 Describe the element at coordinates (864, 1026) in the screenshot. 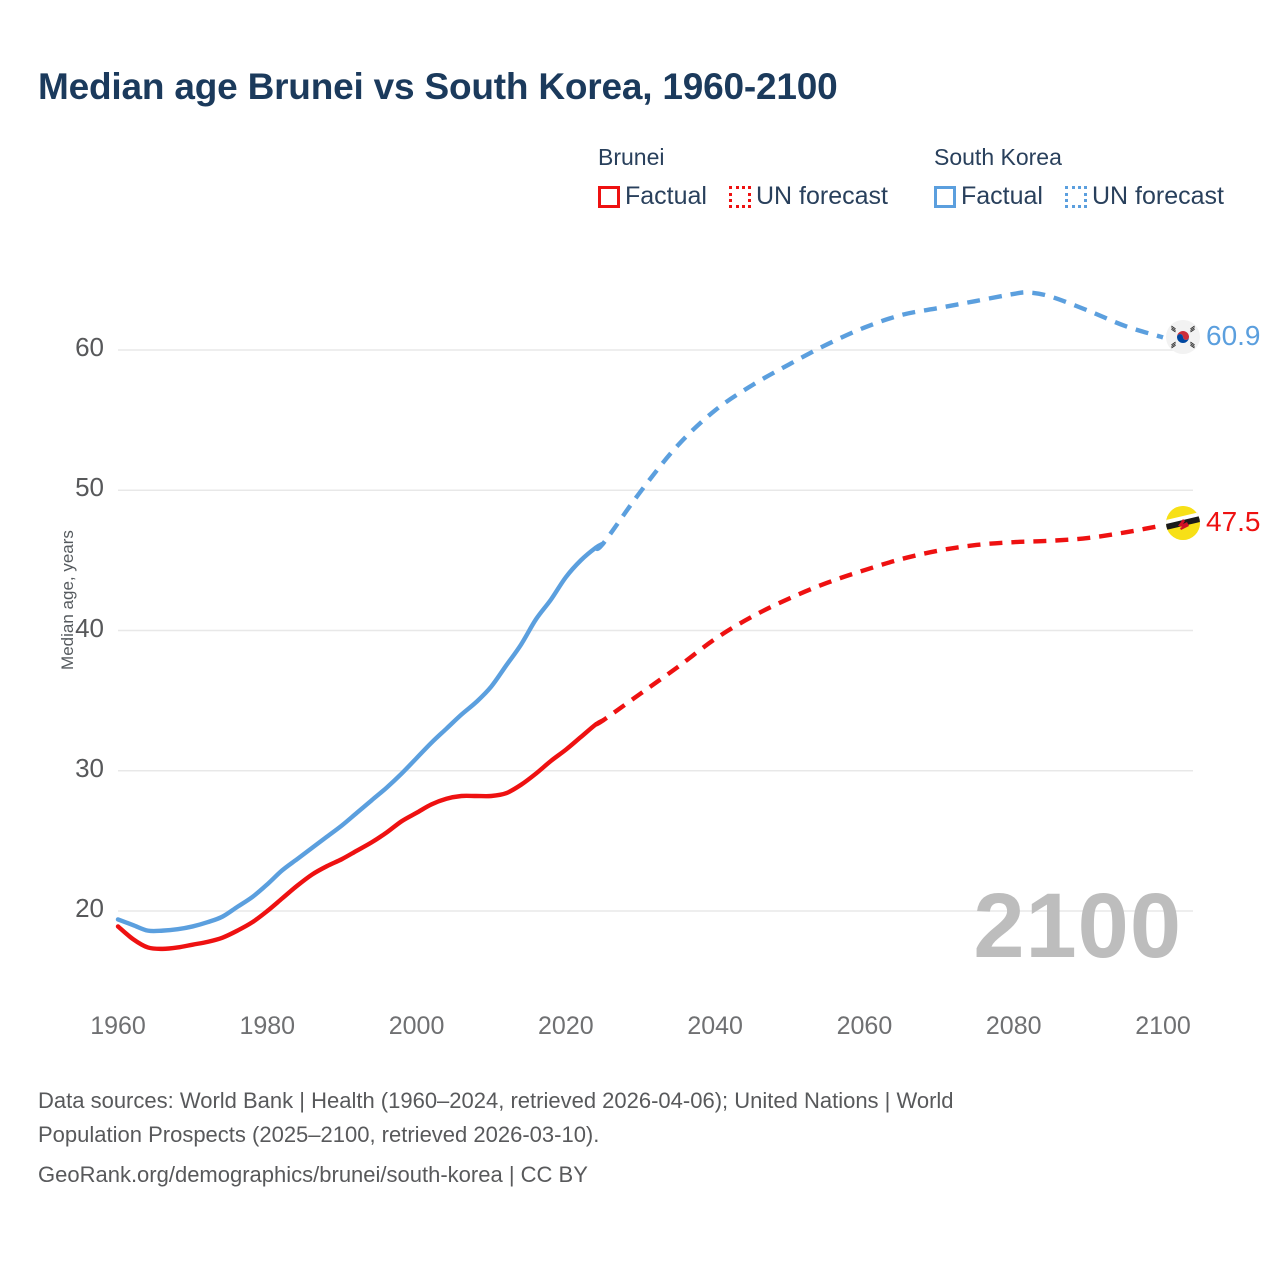

I see `x-tick-label: 2060` at that location.